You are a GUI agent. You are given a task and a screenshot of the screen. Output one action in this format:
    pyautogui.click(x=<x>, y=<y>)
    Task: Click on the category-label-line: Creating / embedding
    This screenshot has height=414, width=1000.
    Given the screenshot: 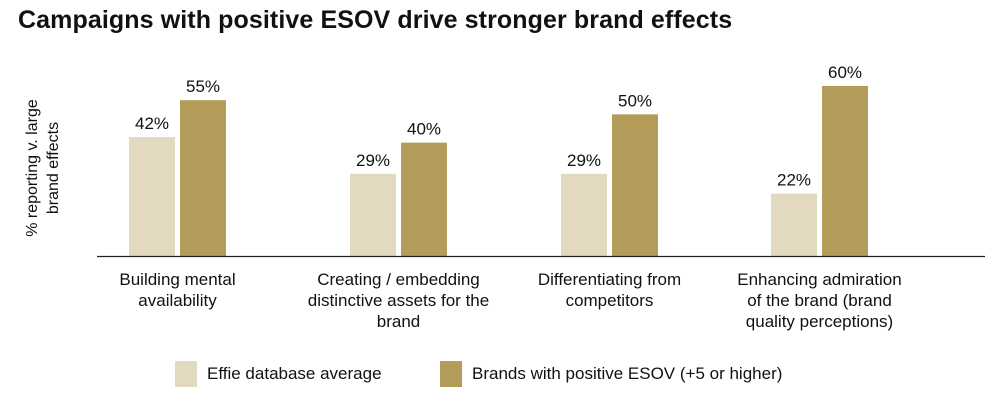 What is the action you would take?
    pyautogui.click(x=398, y=279)
    